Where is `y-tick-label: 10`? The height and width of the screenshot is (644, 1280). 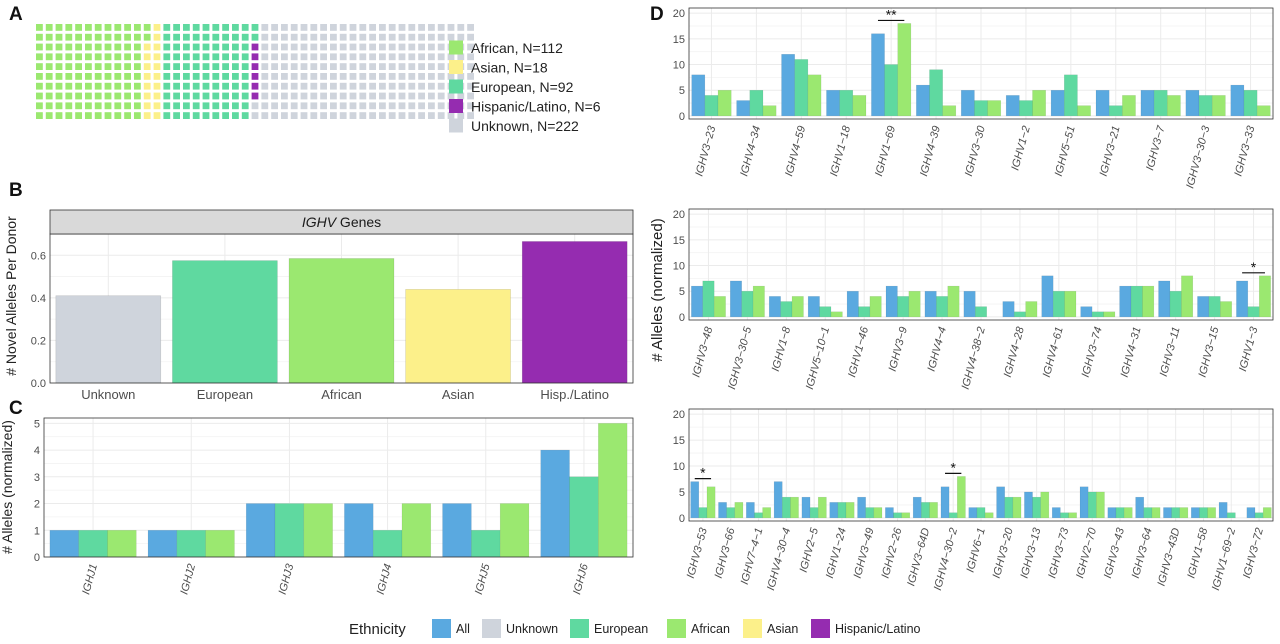 y-tick-label: 10 is located at coordinates (679, 267).